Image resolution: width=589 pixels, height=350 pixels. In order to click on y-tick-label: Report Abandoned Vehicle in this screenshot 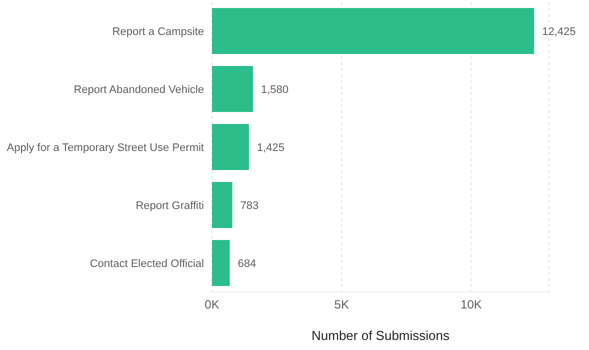, I will do `click(139, 90)`.